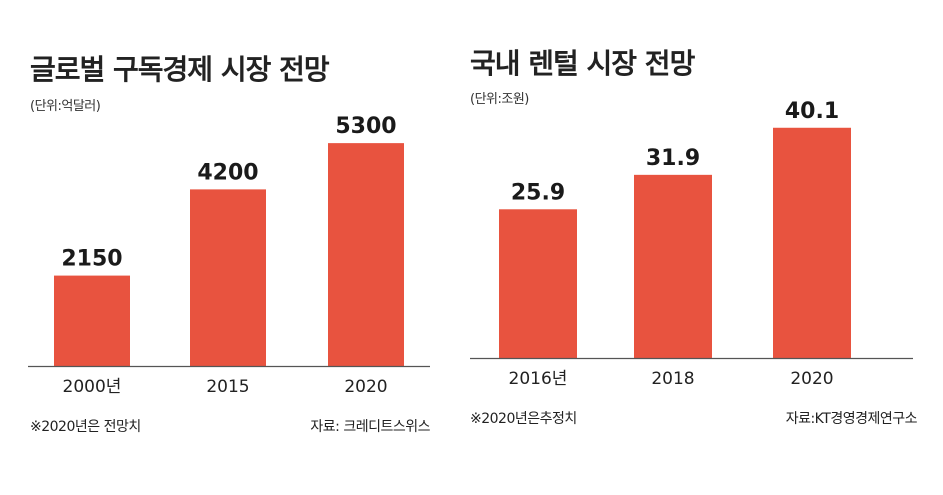  I want to click on x-tick-label: 2000년, so click(92, 387).